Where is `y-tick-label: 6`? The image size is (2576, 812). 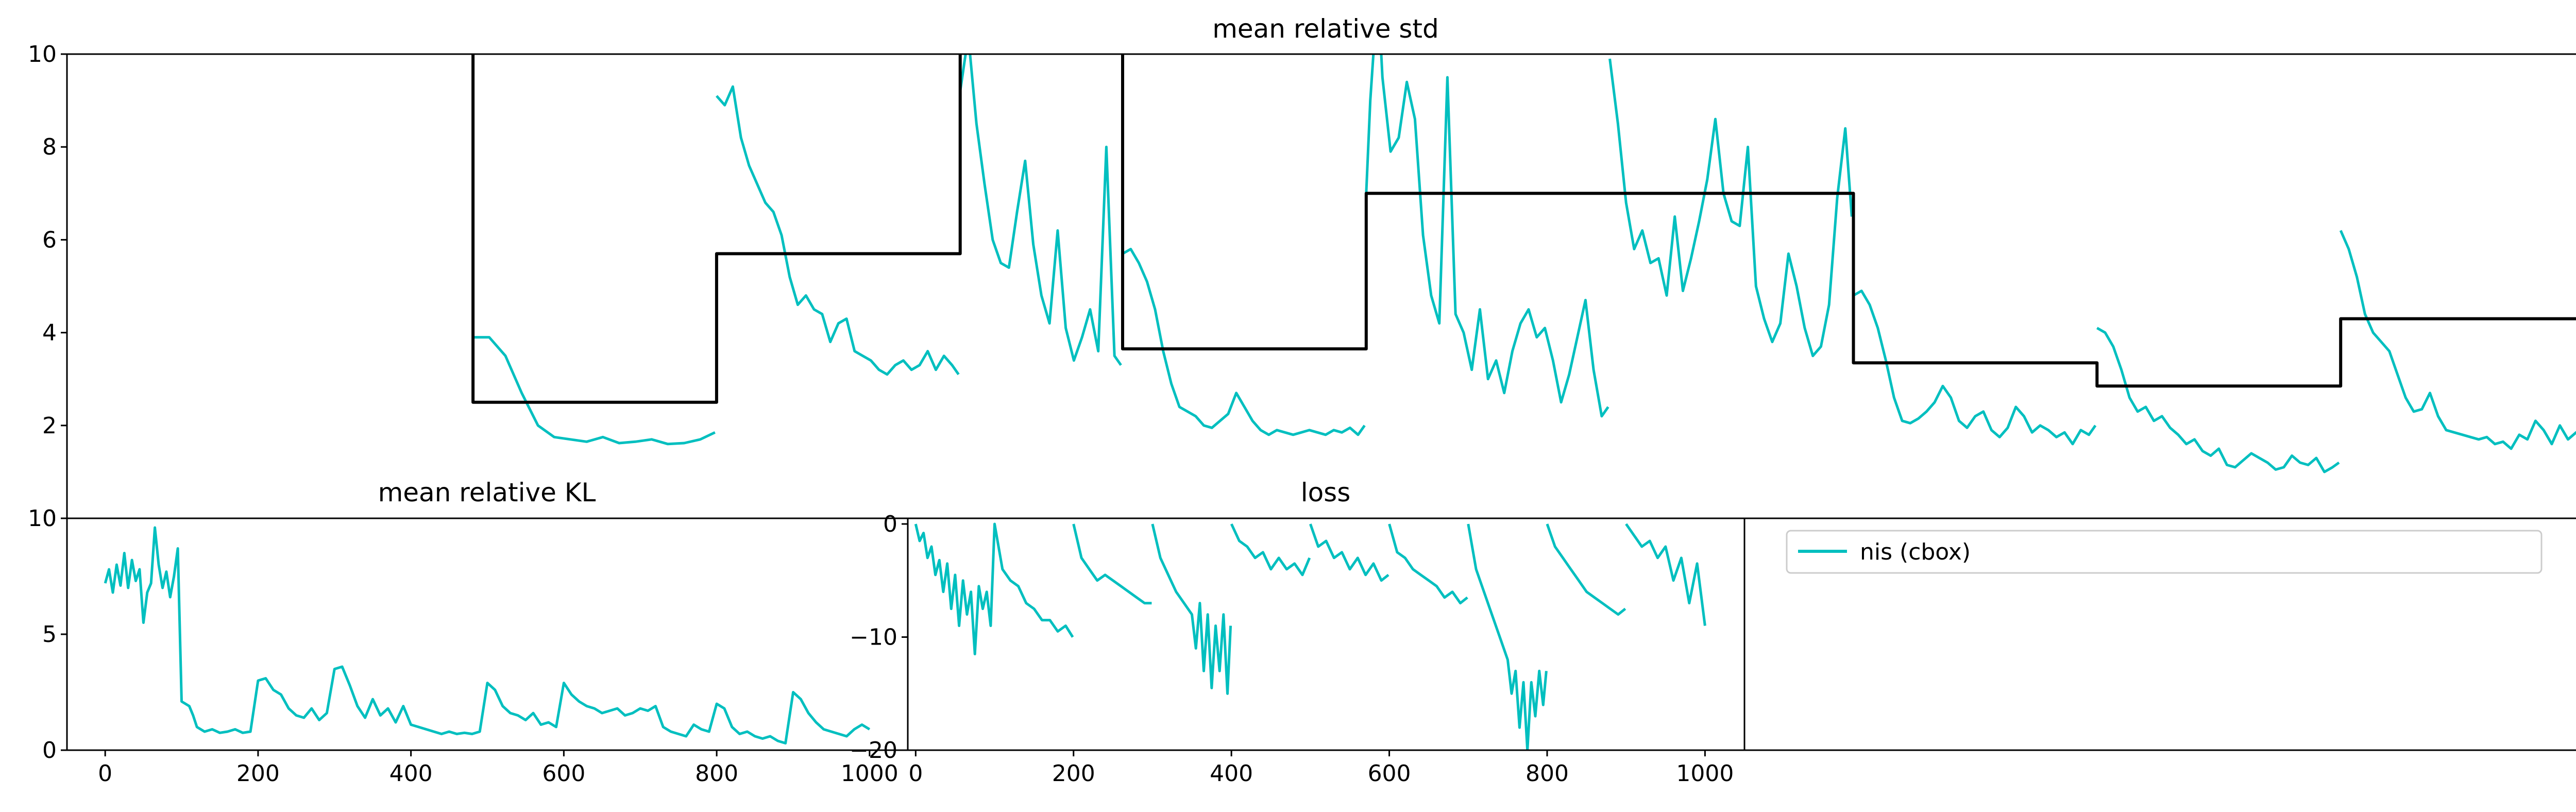
y-tick-label: 6 is located at coordinates (49, 240).